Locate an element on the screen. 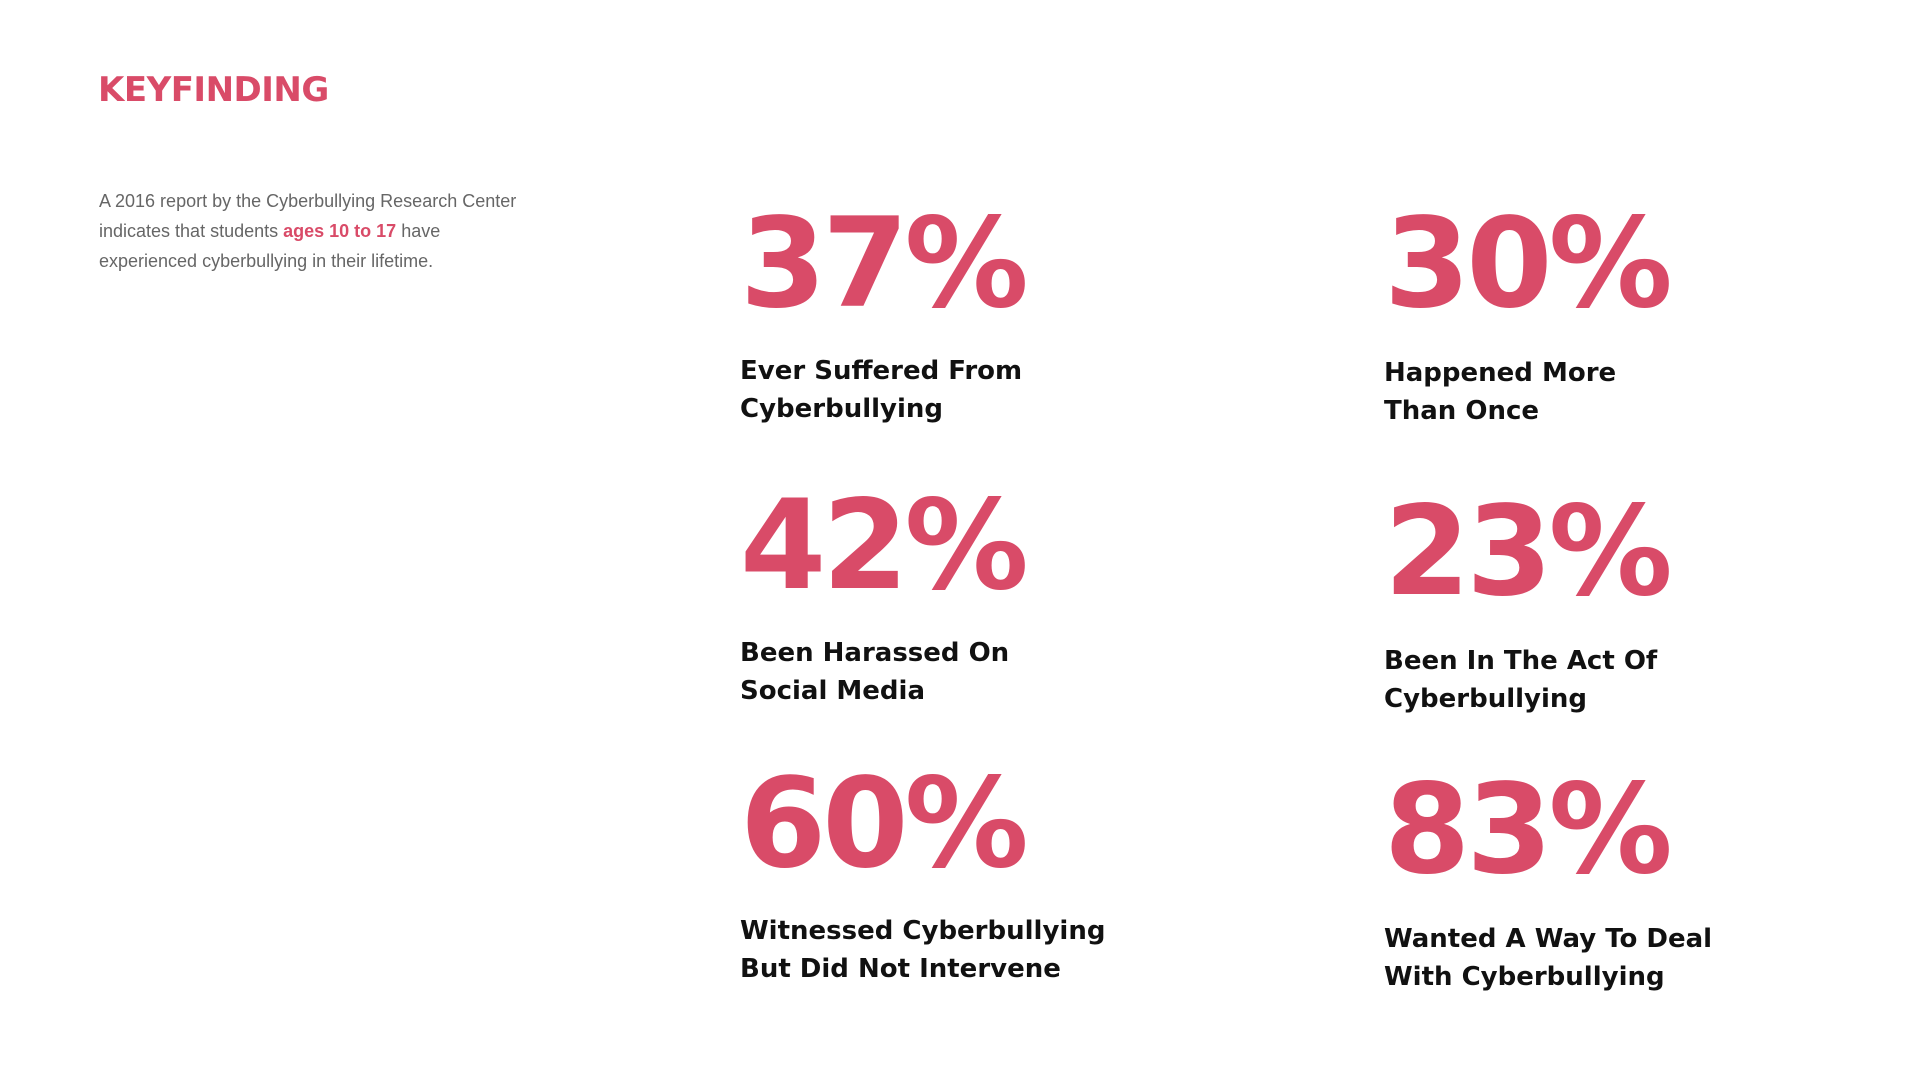  stat-label: Happened More Than Once is located at coordinates (1574, 392).